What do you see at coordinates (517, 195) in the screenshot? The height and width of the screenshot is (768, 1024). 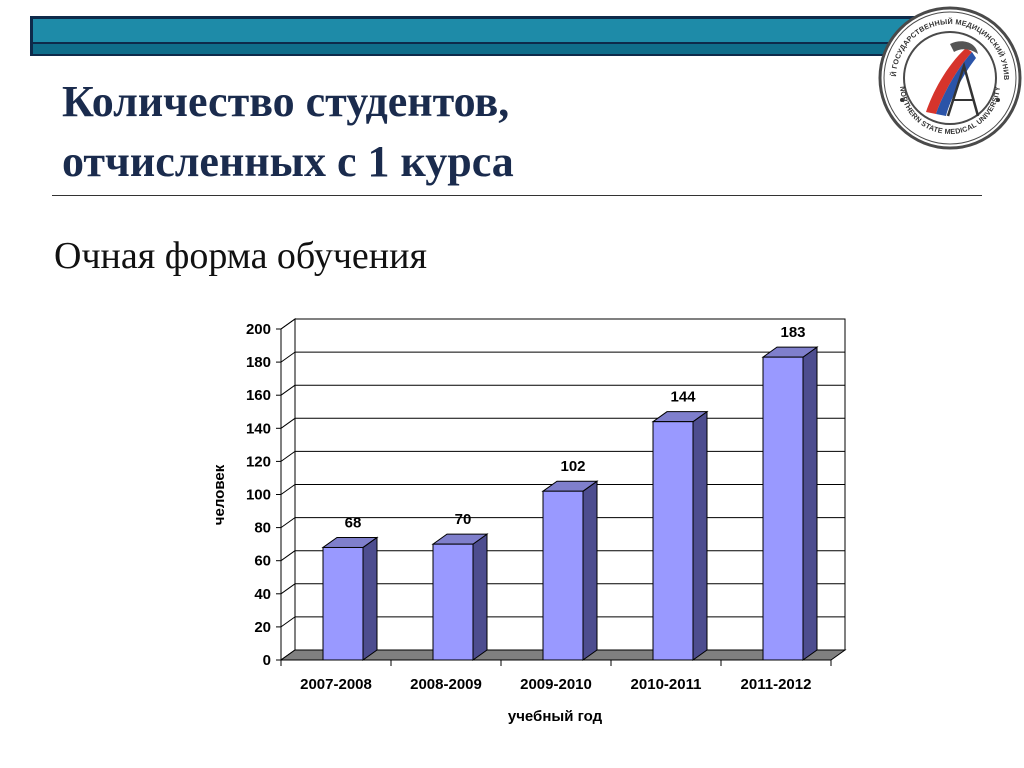 I see `title-divider` at bounding box center [517, 195].